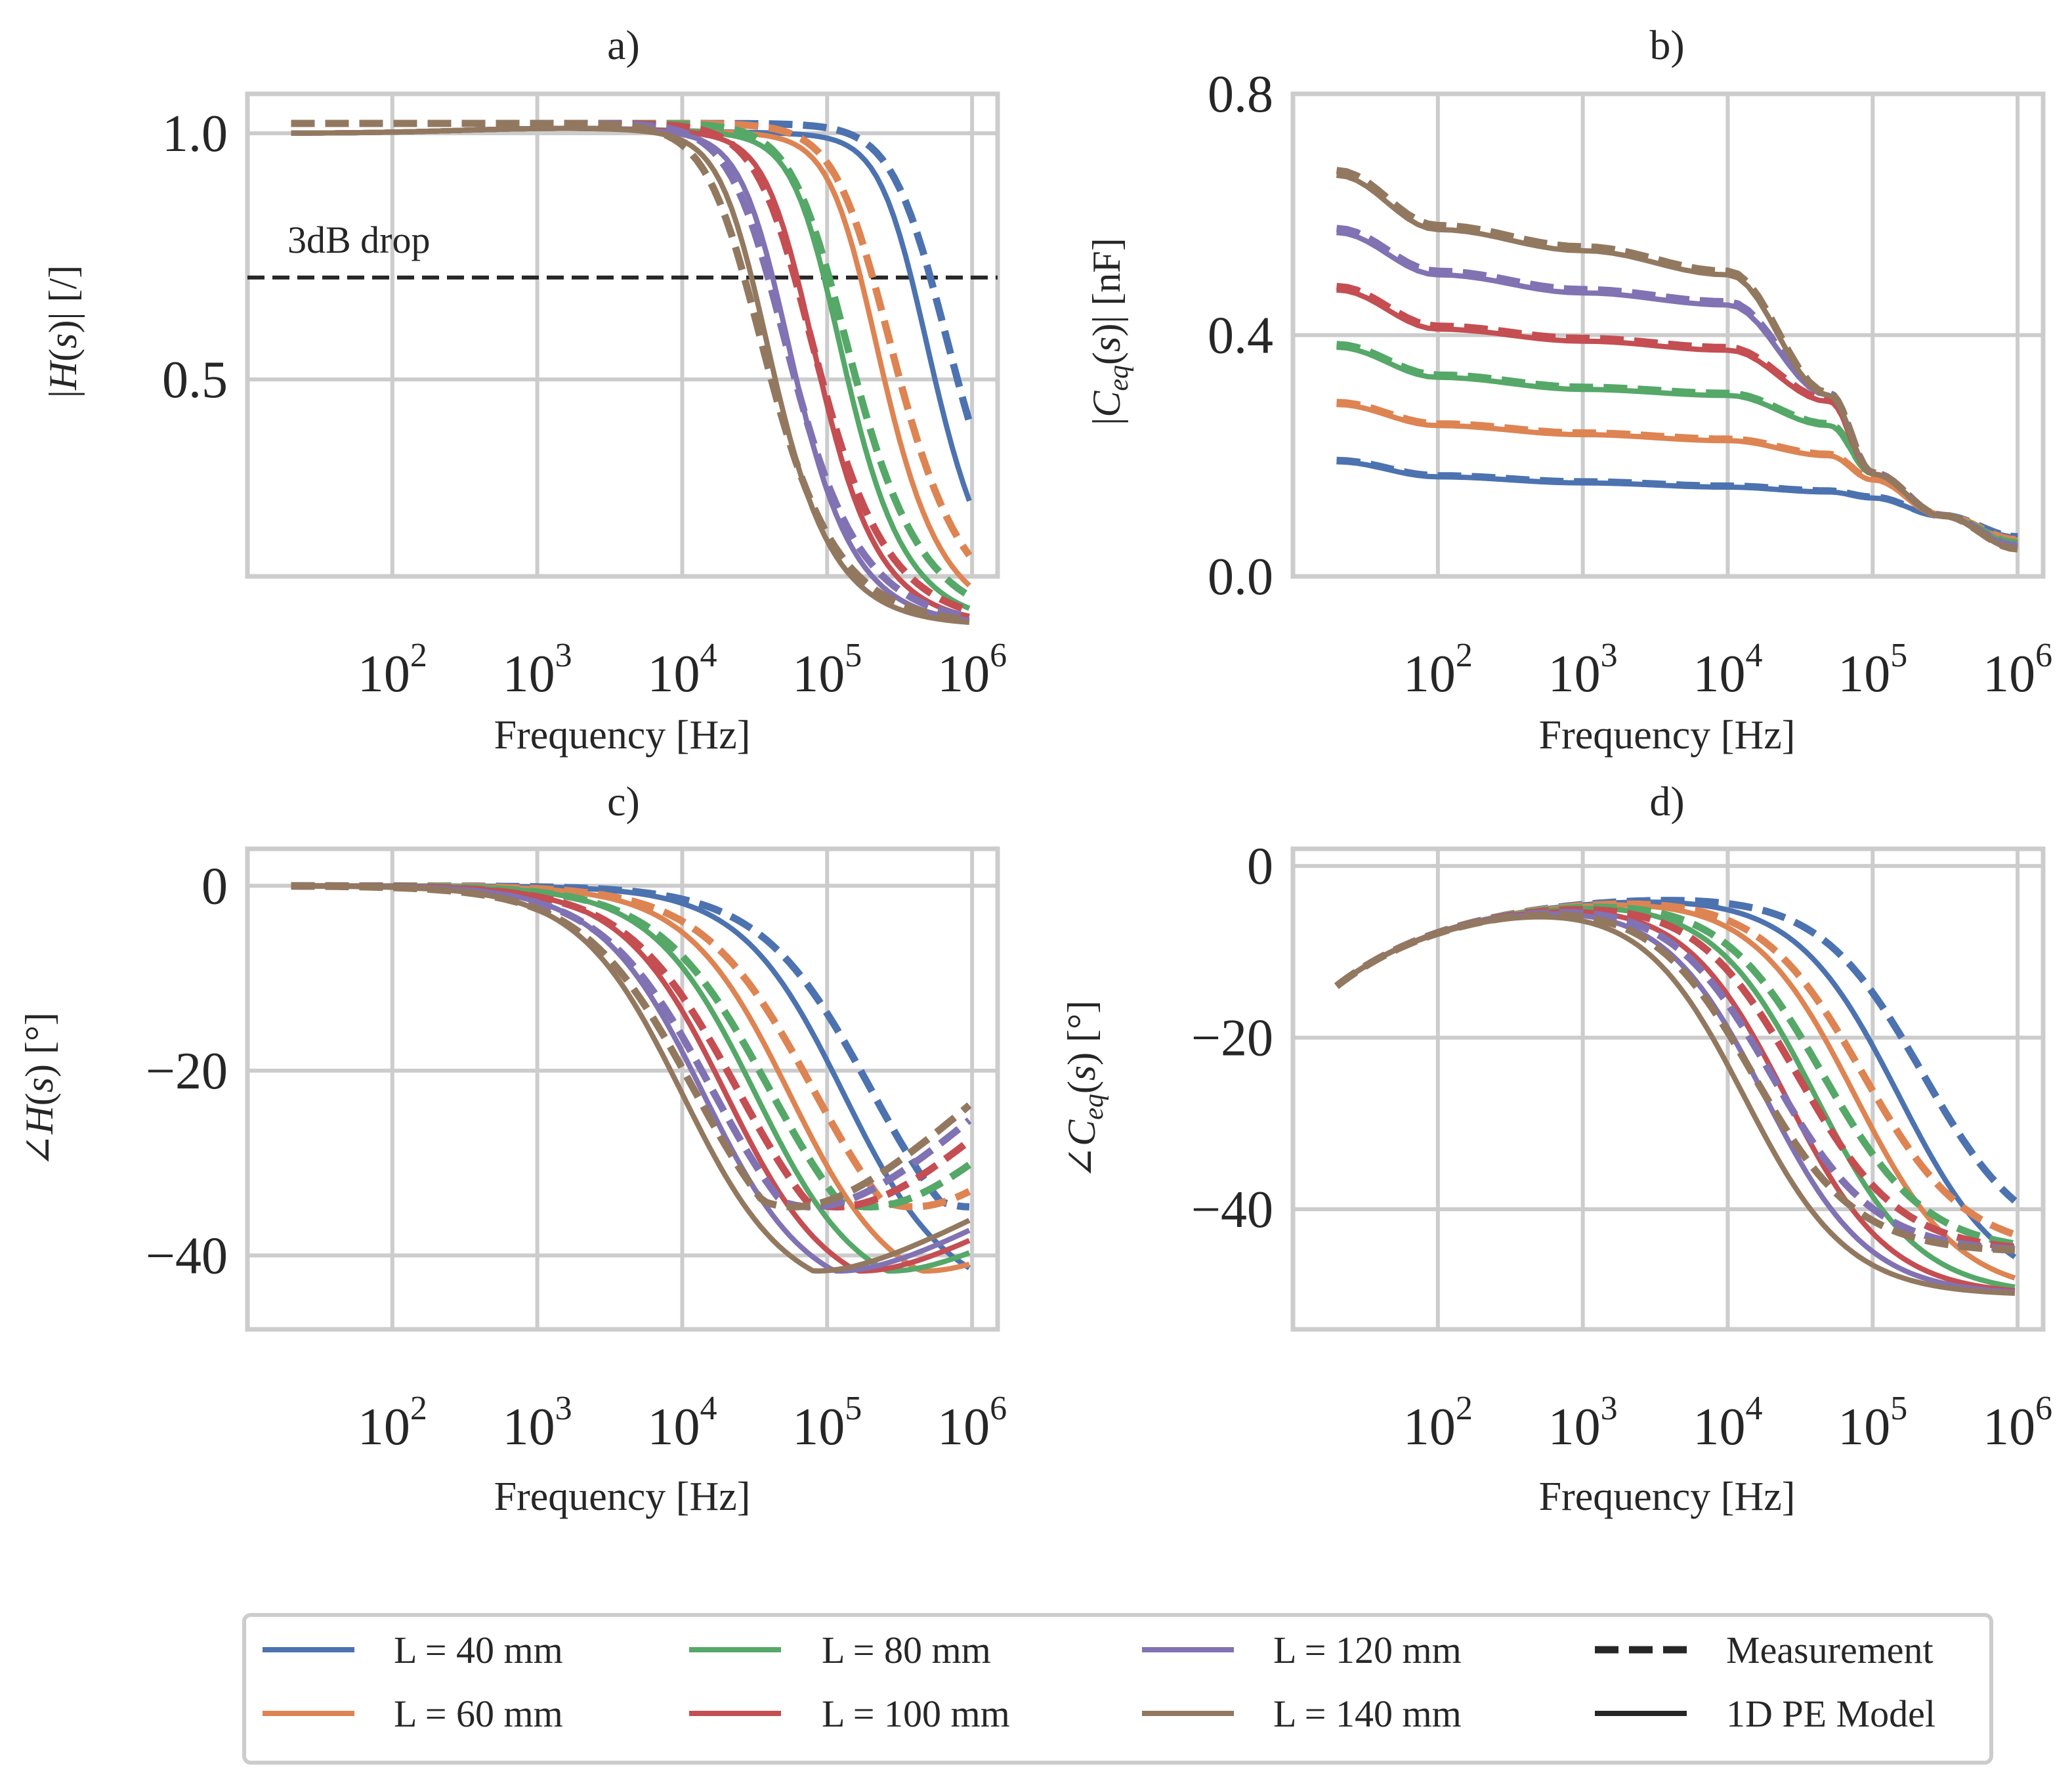 The image size is (2072, 1783). Describe the element at coordinates (359, 240) in the screenshot. I see `panel-a-3db-label: 3dB drop` at that location.